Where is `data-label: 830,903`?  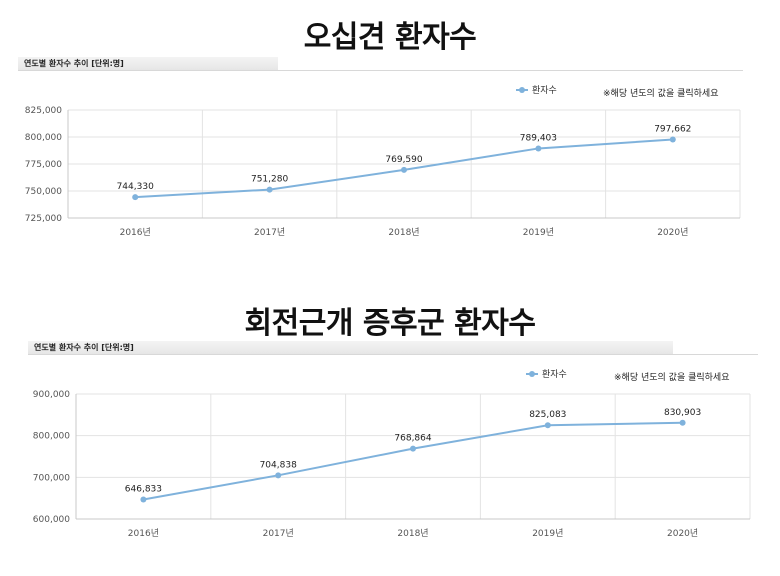 data-label: 830,903 is located at coordinates (682, 413).